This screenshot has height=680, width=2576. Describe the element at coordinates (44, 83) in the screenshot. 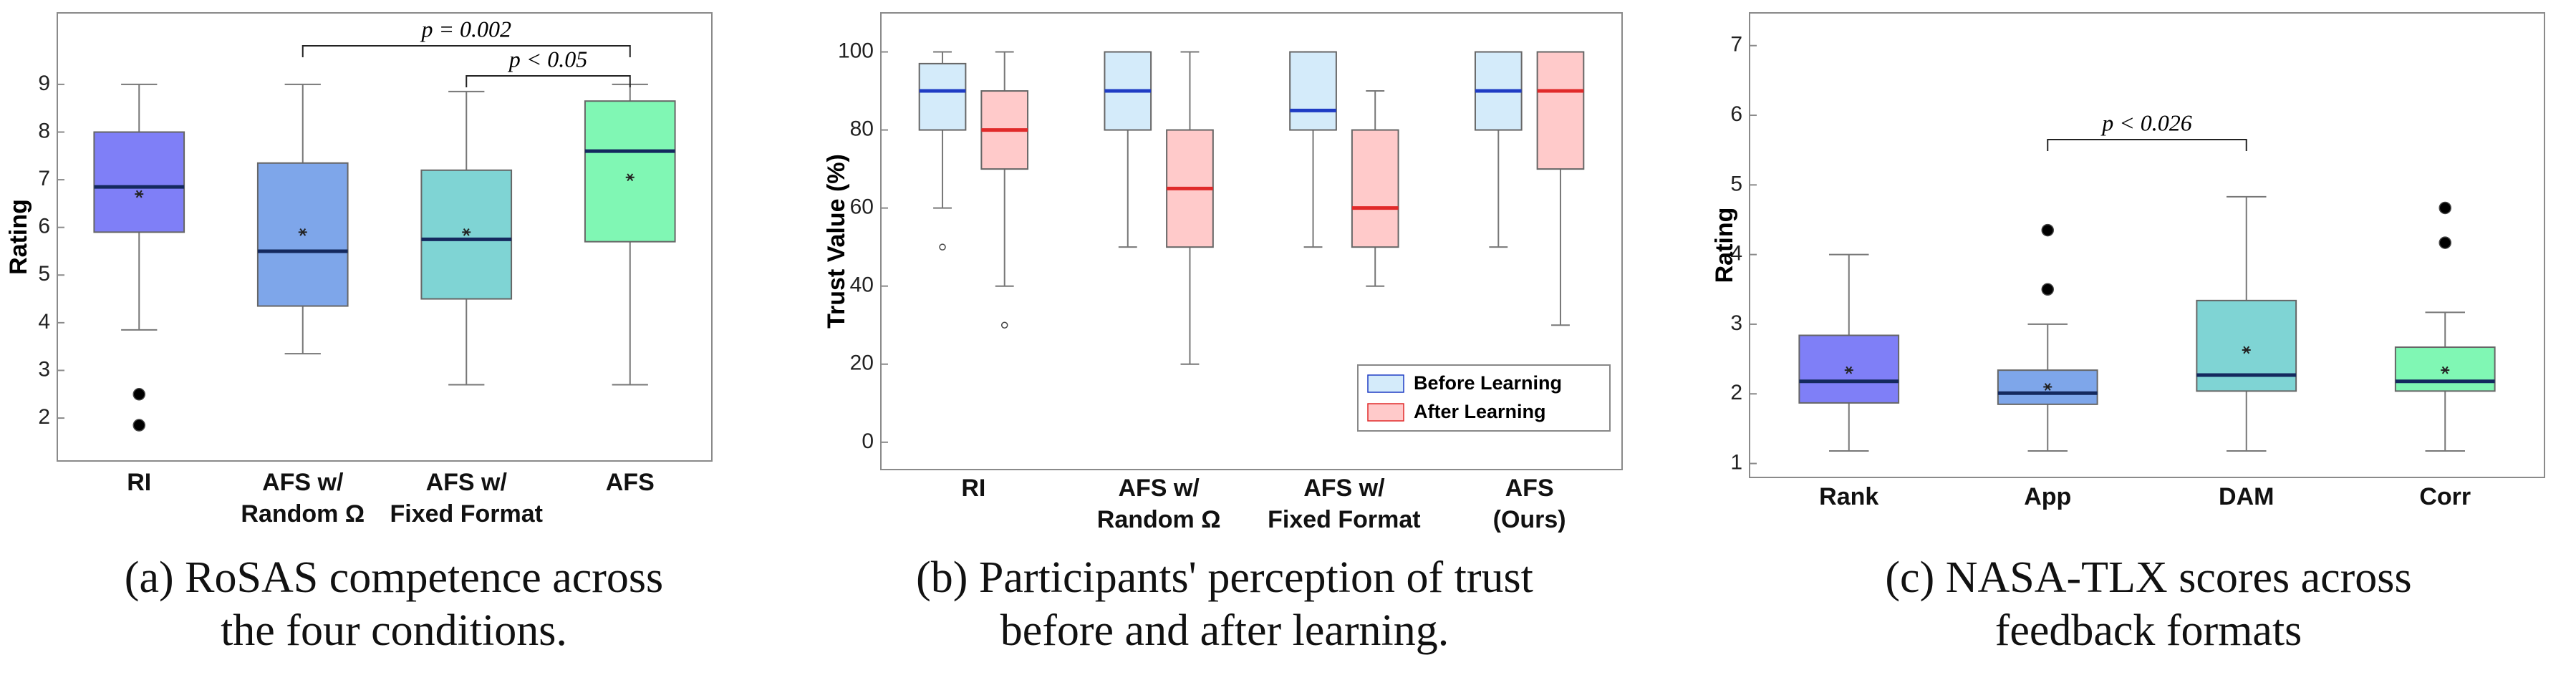

I see `y-tick-label: 9` at that location.